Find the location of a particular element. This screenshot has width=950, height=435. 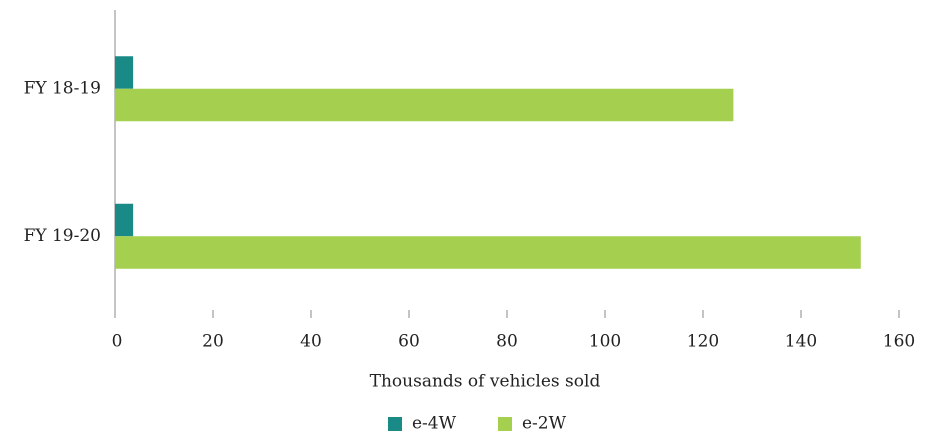

x-tick-label: 140 is located at coordinates (801, 342).